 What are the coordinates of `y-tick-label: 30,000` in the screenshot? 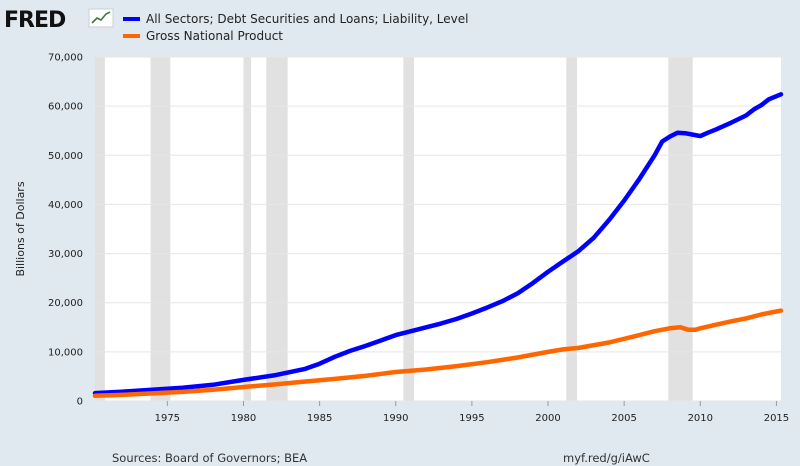 It's located at (65, 254).